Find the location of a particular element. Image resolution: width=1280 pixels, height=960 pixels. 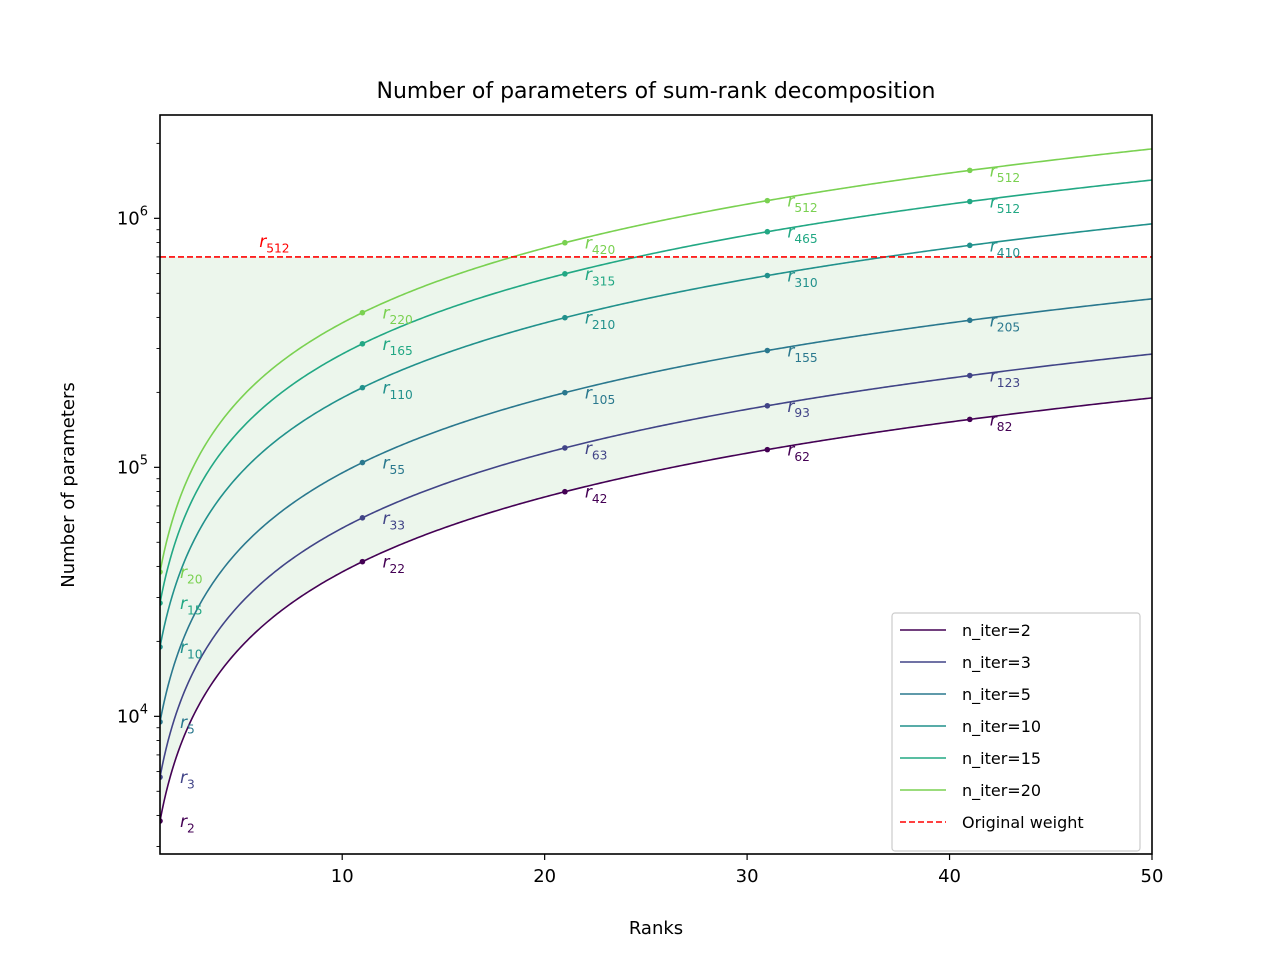

x-tick-label-0: 10 is located at coordinates (342, 876).